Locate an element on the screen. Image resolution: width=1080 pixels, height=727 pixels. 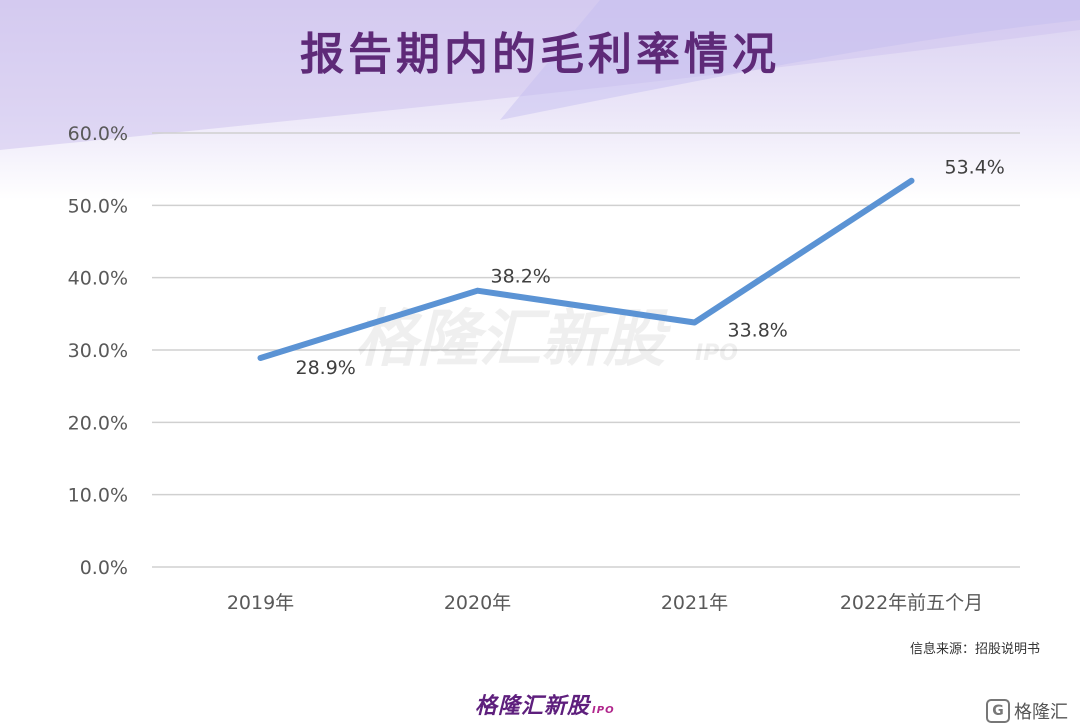
y-tick-label: 60.0% is located at coordinates (98, 134).